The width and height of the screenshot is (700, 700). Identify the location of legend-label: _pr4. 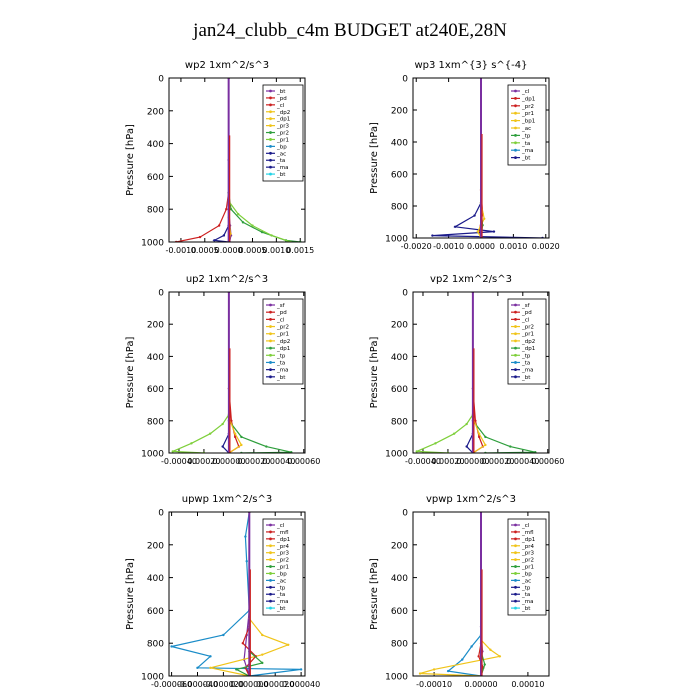
(283, 547).